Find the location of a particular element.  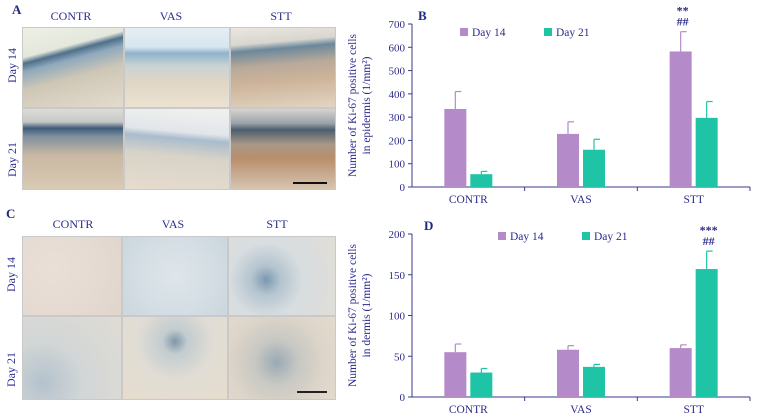

micrograph-c-vas-day14 is located at coordinates (175, 276).